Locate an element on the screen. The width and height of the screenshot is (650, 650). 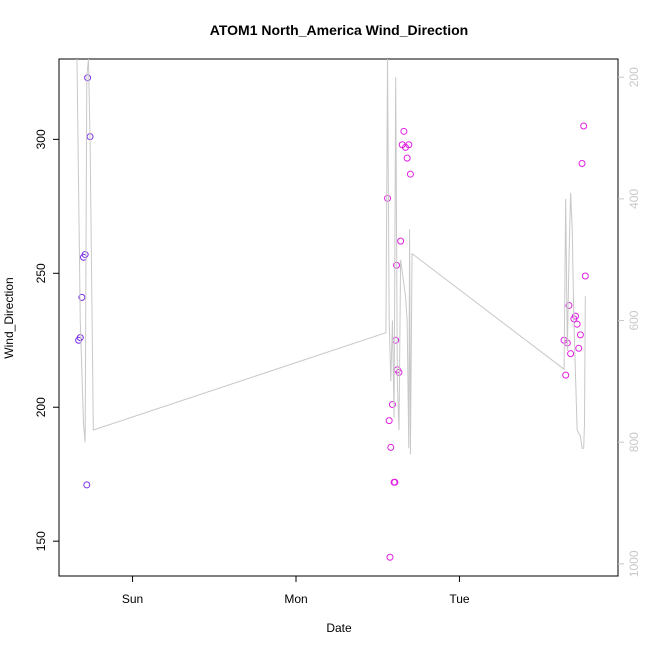
y2-tick-label-1: 400 is located at coordinates (634, 199).